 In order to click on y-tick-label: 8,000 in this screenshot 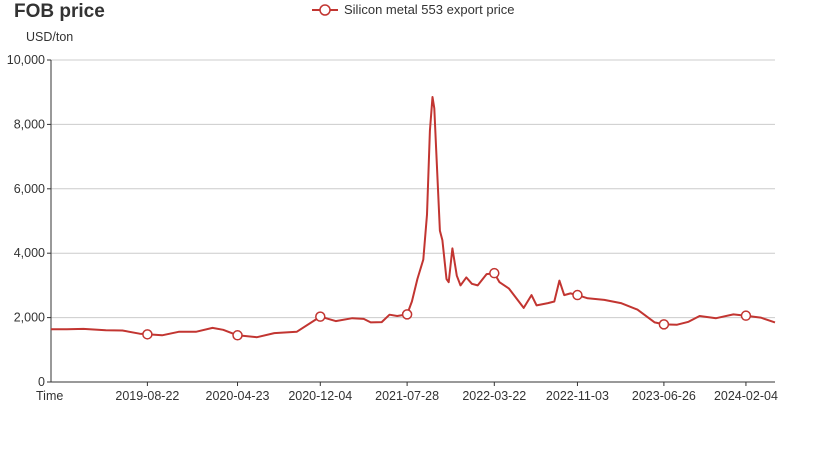, I will do `click(29, 124)`.